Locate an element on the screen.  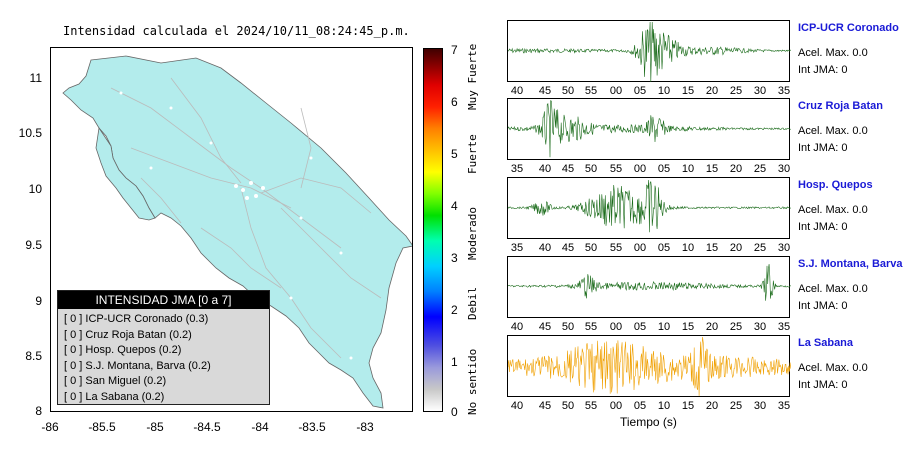
colorbar-tick: 0 is located at coordinates (454, 412).